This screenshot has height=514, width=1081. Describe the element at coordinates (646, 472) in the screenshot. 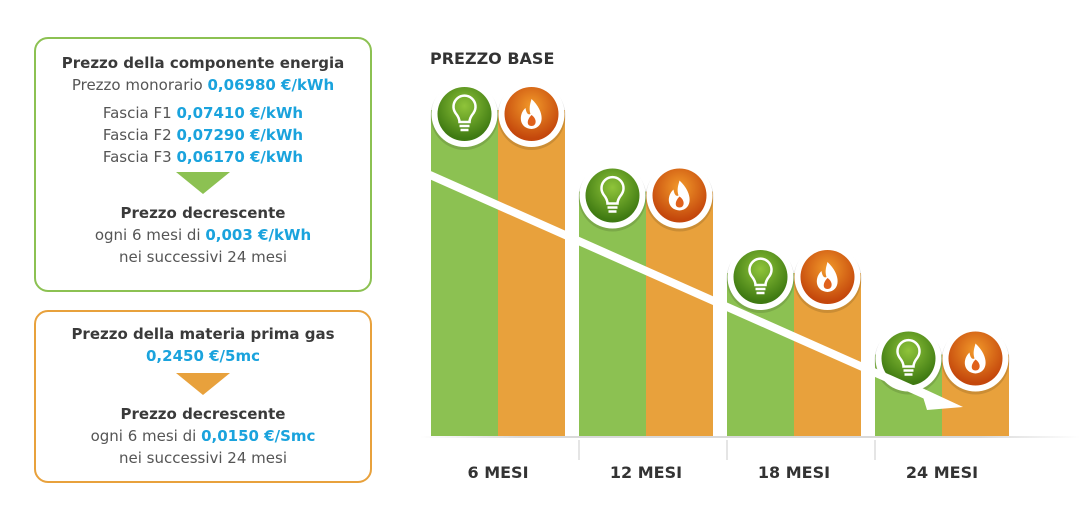

I see `period-label: 12 MESI` at that location.